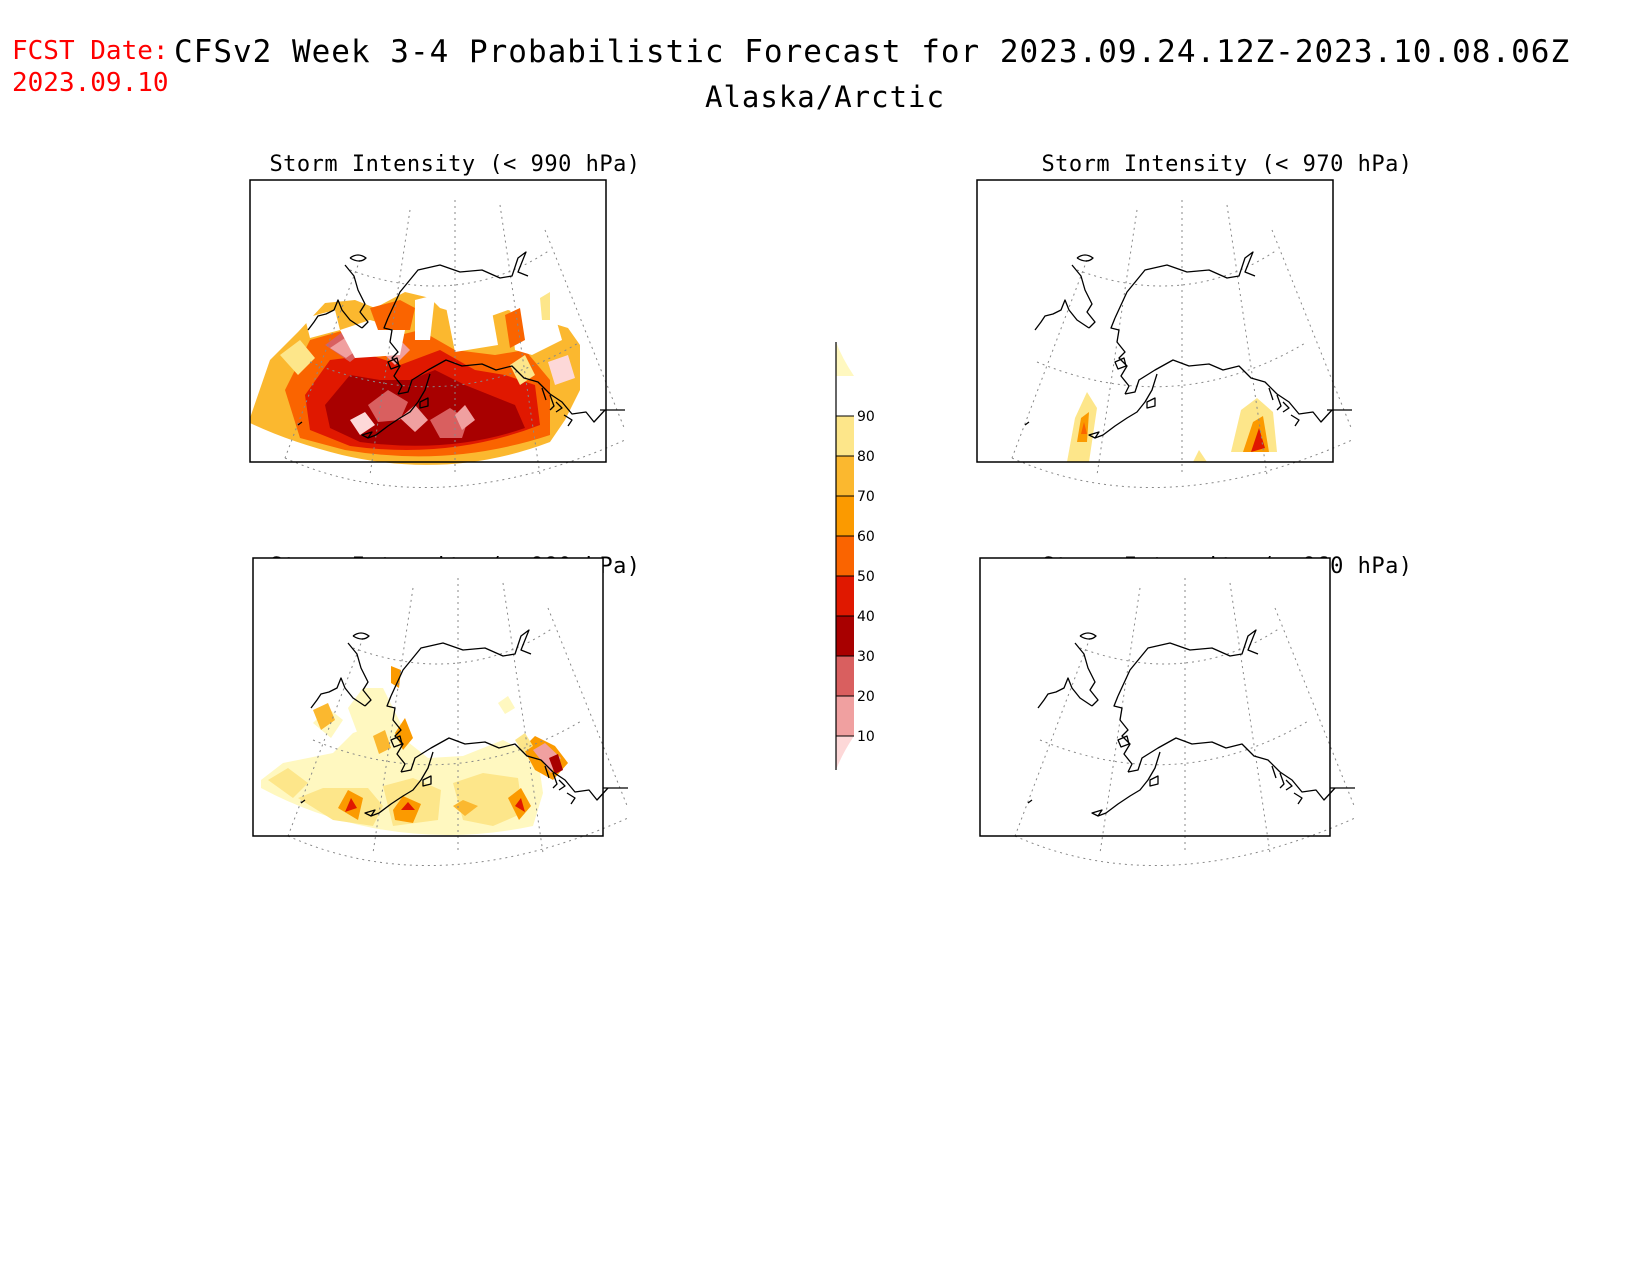 This screenshot has width=1650, height=1275. Describe the element at coordinates (455, 164) in the screenshot. I see `panel-title-990: Storm Intensity (< 990 hPa)` at that location.